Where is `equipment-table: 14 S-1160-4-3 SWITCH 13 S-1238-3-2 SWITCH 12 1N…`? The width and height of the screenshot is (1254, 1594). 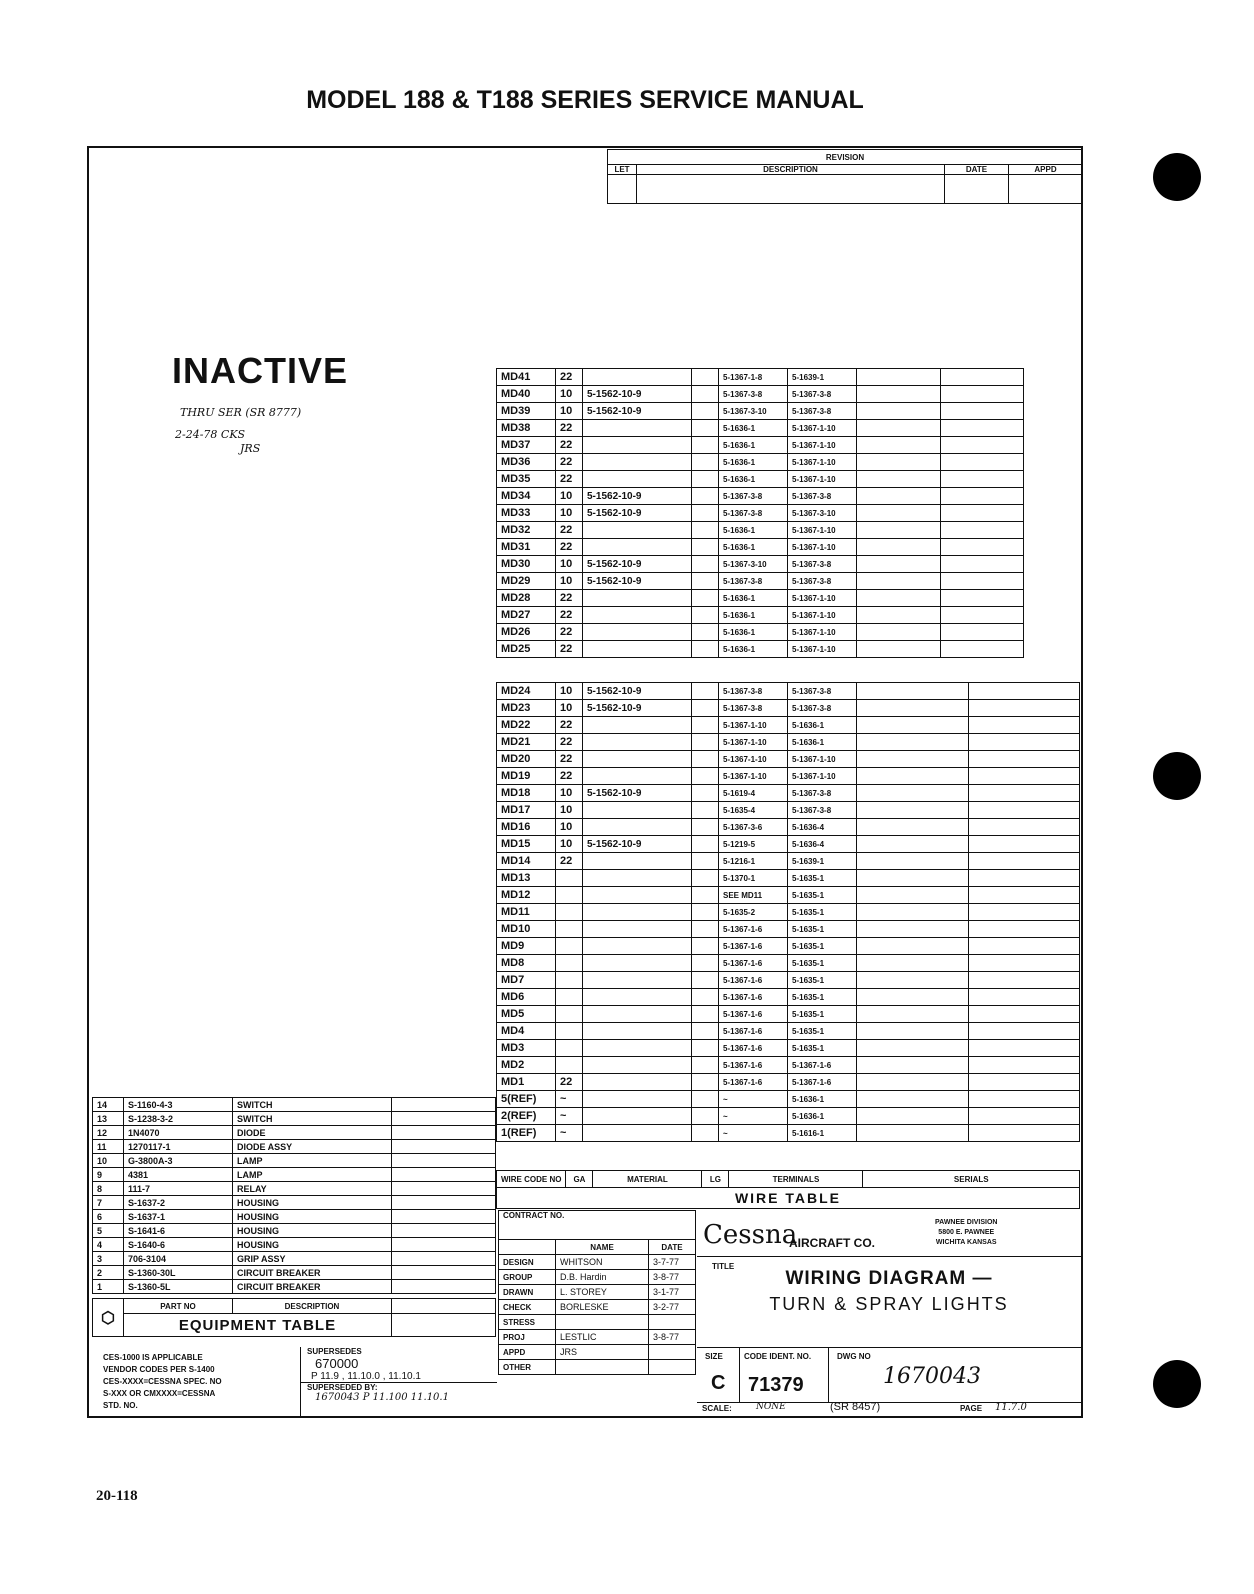
equipment-table: 14 S-1160-4-3 SWITCH 13 S-1238-3-2 SWITCH 12 1N… is located at coordinates (294, 1195).